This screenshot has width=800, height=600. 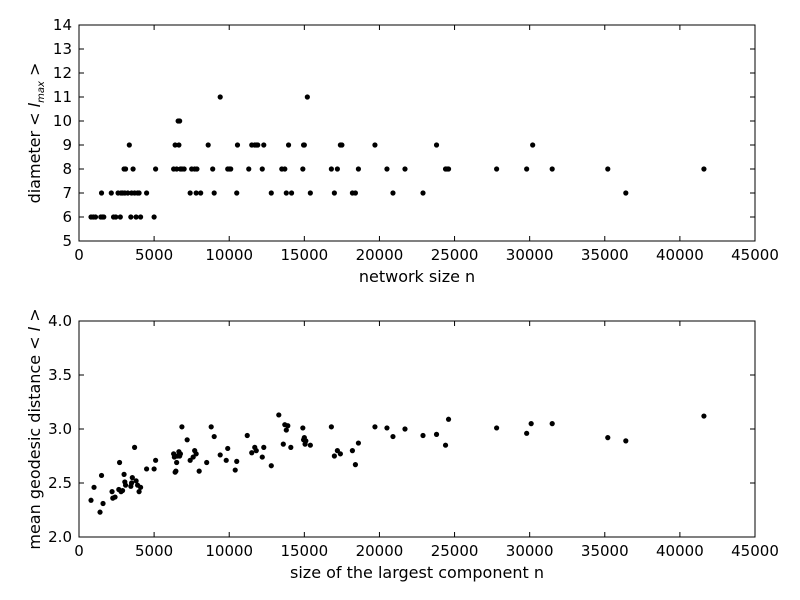 I want to click on y-tick-label: 2.0, so click(x=60, y=537).